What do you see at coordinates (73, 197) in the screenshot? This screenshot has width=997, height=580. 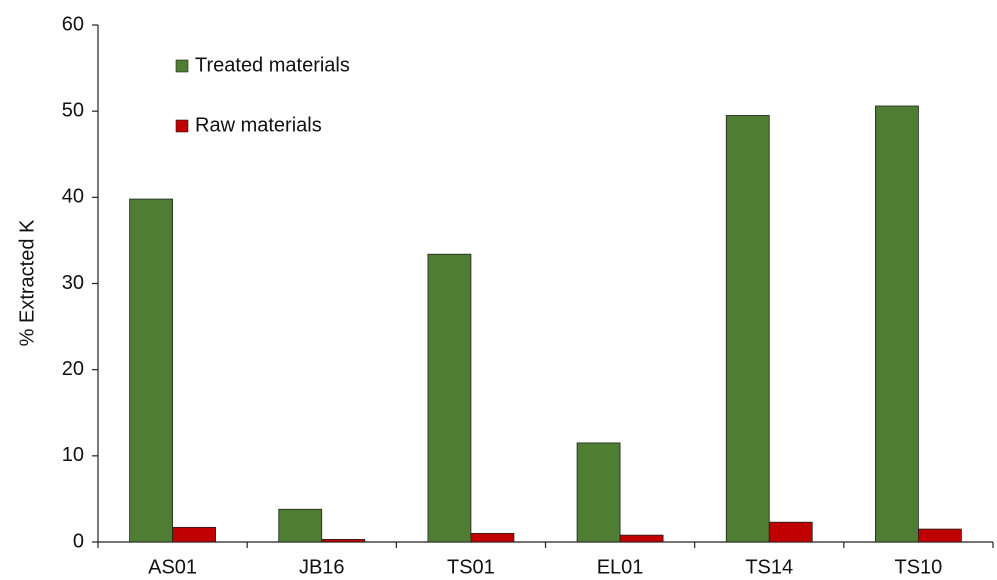 I see `y-tick-label: 40` at bounding box center [73, 197].